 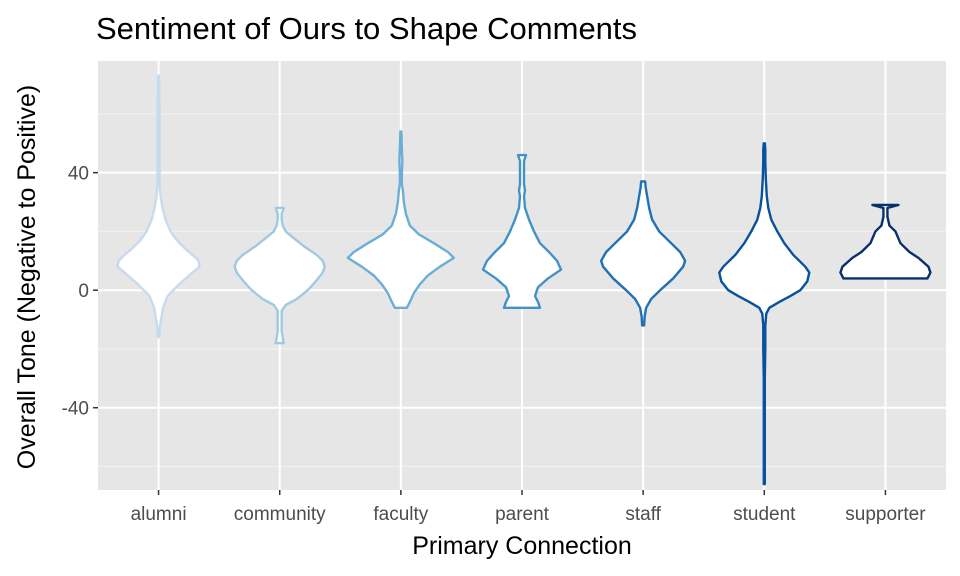 I want to click on violin-supporter, so click(x=885, y=241).